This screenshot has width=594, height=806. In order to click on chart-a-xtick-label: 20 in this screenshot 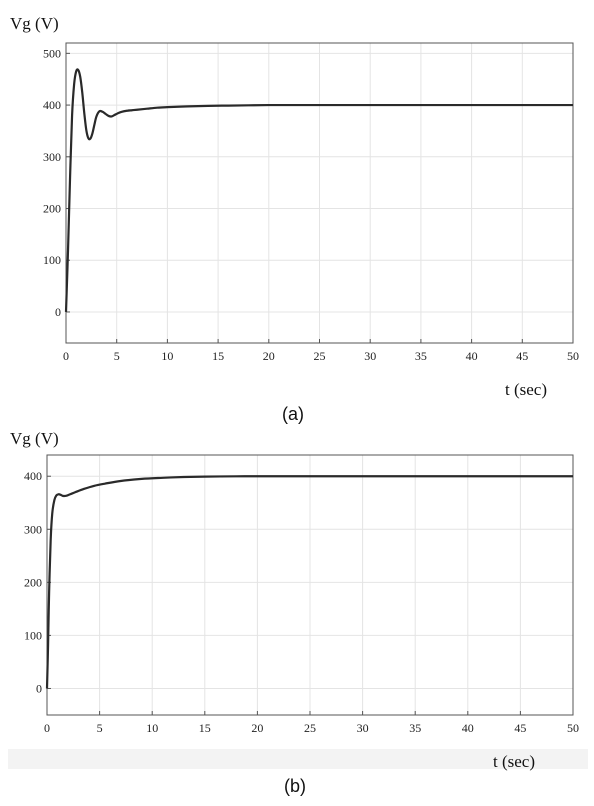, I will do `click(269, 356)`.